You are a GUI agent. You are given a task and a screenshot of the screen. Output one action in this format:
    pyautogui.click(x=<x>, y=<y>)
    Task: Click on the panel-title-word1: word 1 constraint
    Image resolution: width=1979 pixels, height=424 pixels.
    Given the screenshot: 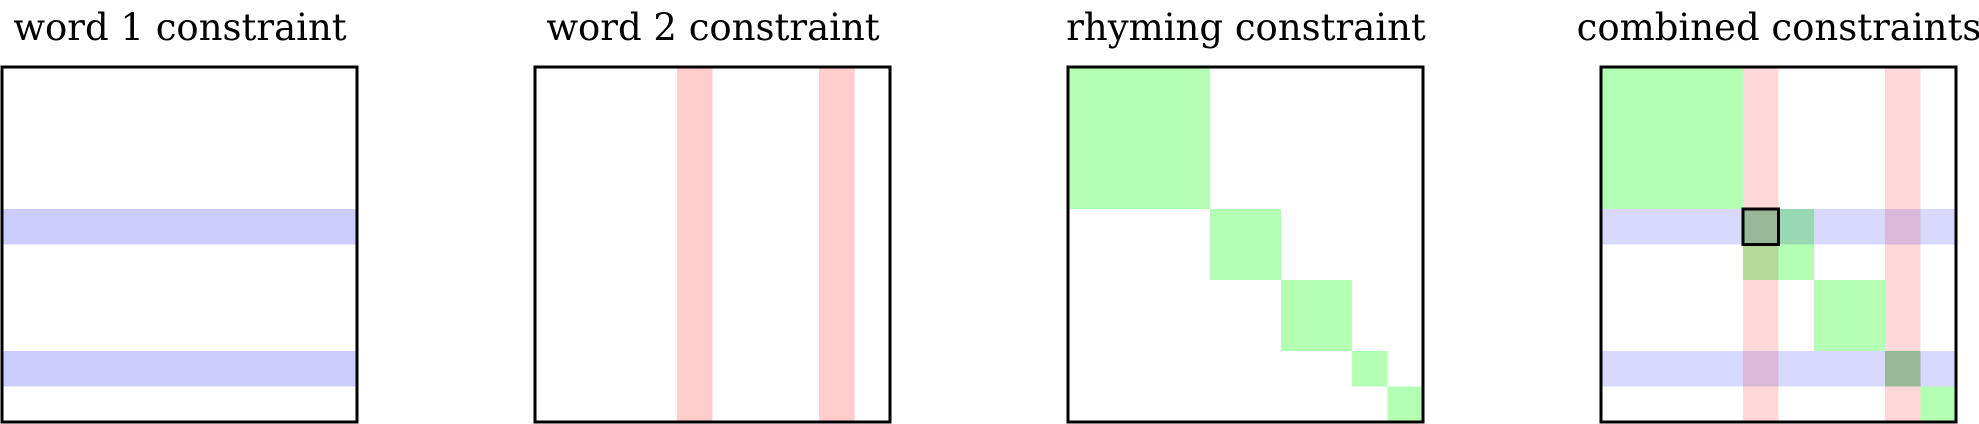 What is the action you would take?
    pyautogui.click(x=180, y=27)
    